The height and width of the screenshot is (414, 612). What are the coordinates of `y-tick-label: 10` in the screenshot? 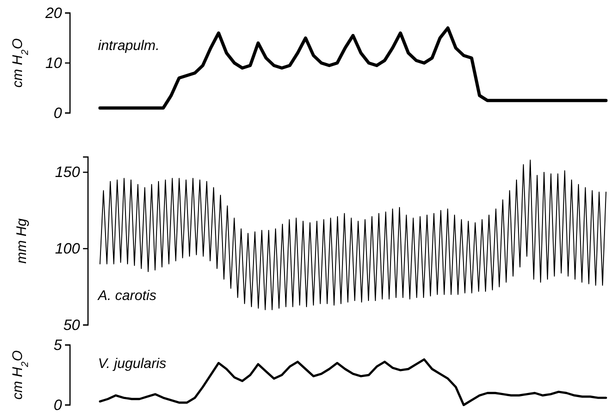 It's located at (54, 63).